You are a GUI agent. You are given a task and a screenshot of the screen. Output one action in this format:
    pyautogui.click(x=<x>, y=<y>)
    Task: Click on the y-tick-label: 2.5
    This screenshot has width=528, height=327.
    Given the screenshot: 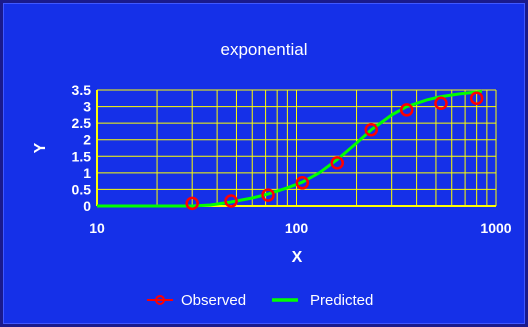 What is the action you would take?
    pyautogui.click(x=82, y=123)
    